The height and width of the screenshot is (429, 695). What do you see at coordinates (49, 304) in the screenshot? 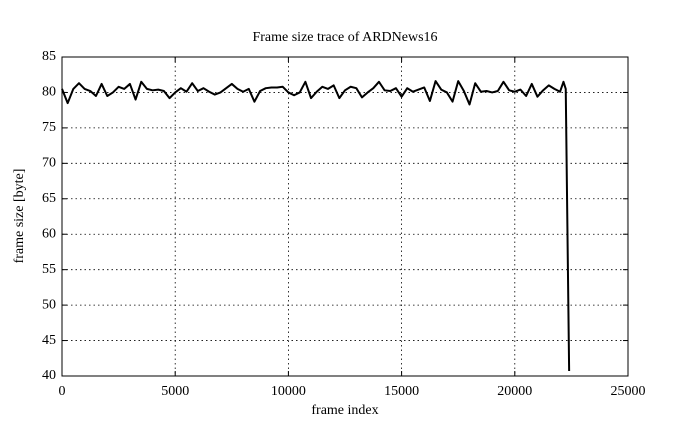
I see `y-tick-label: 50` at bounding box center [49, 304].